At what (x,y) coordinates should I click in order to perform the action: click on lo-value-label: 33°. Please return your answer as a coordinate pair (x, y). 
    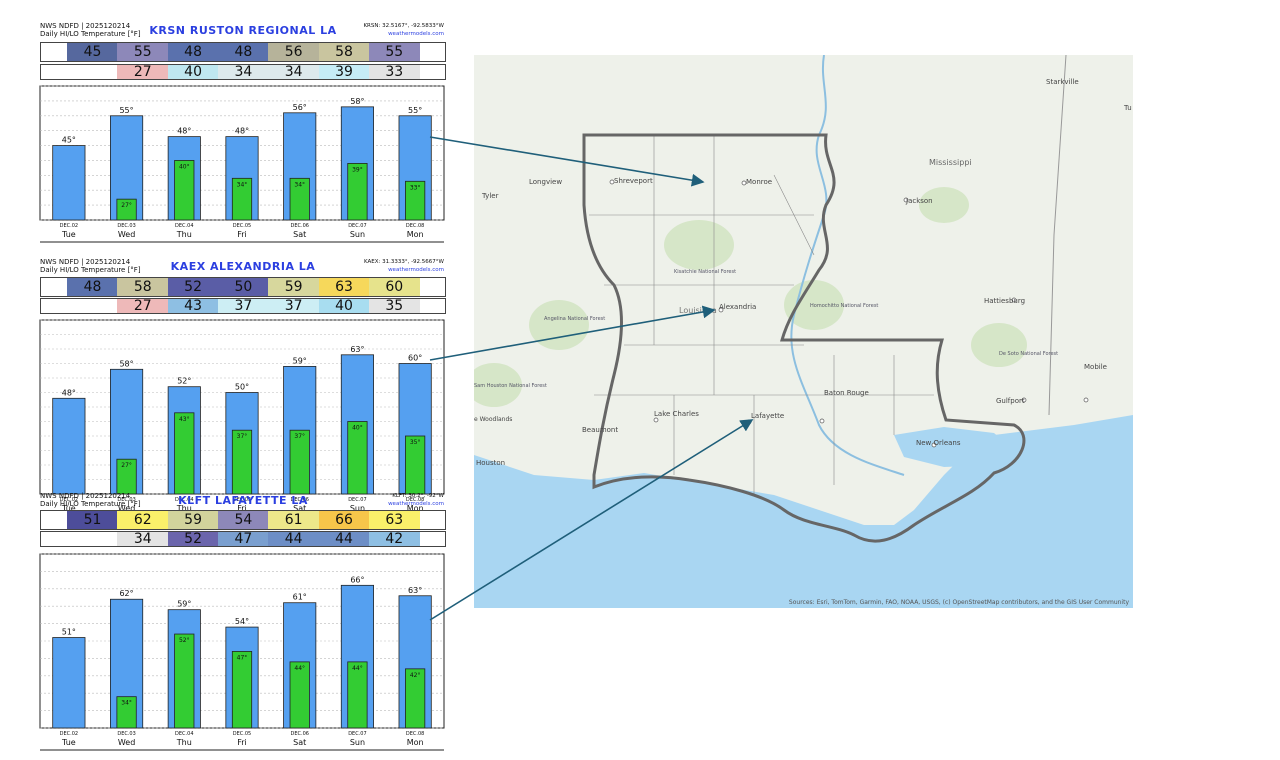
    Looking at the image, I should click on (415, 187).